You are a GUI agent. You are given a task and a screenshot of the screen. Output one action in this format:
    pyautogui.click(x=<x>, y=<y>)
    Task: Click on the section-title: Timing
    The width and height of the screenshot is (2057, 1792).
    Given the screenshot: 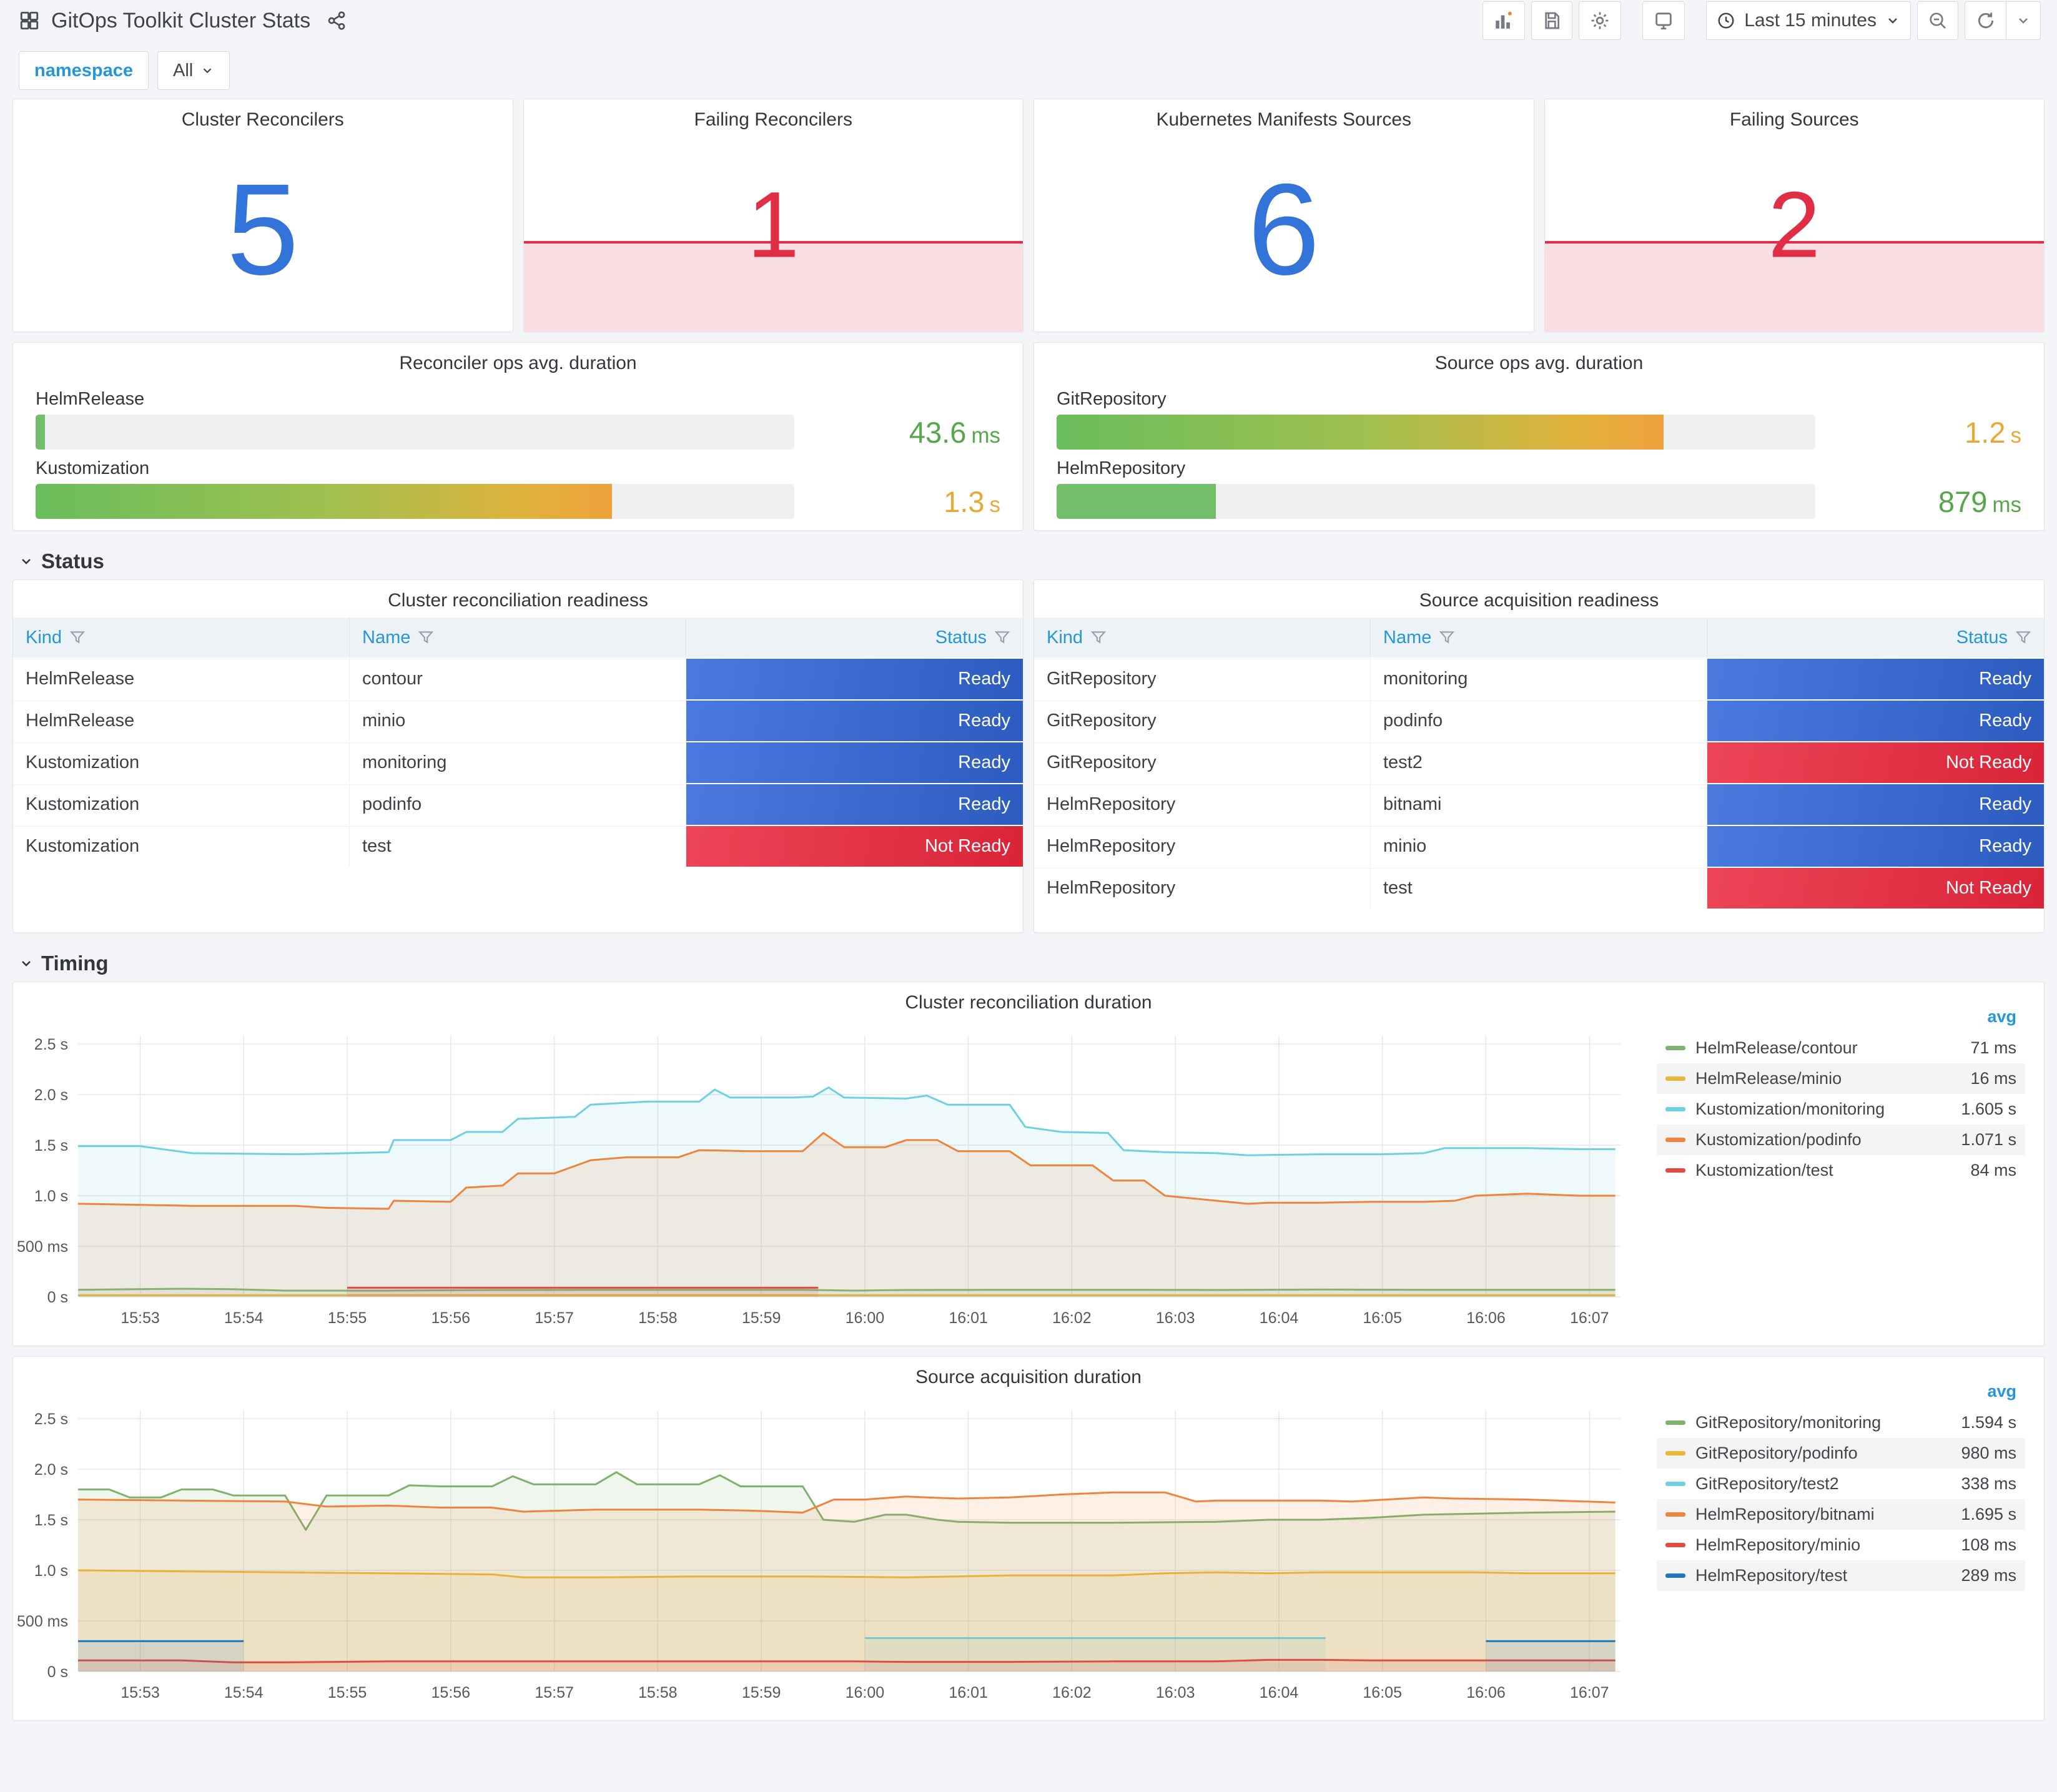 What is the action you would take?
    pyautogui.click(x=75, y=963)
    